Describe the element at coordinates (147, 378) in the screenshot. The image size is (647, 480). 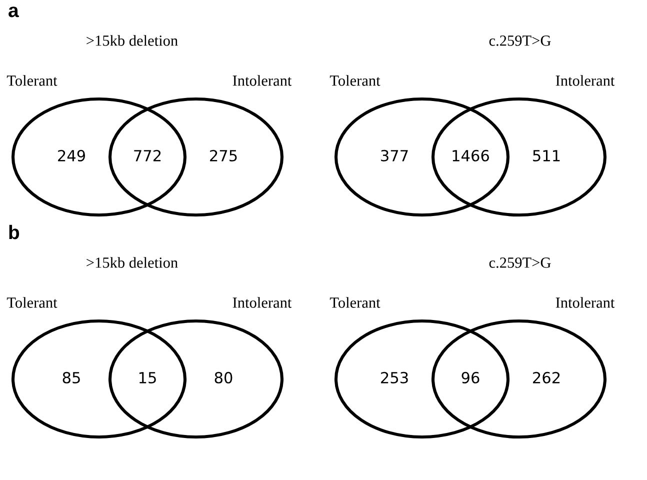
I see `data-label: 15` at that location.